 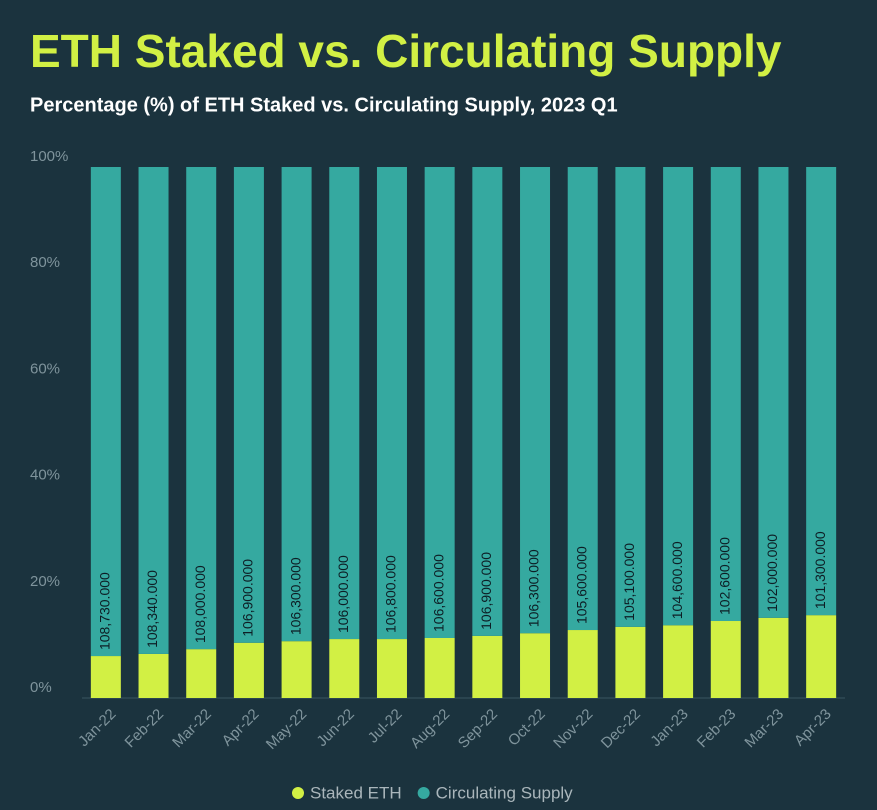 What do you see at coordinates (677, 580) in the screenshot?
I see `bar-annotation: 104,600.000` at bounding box center [677, 580].